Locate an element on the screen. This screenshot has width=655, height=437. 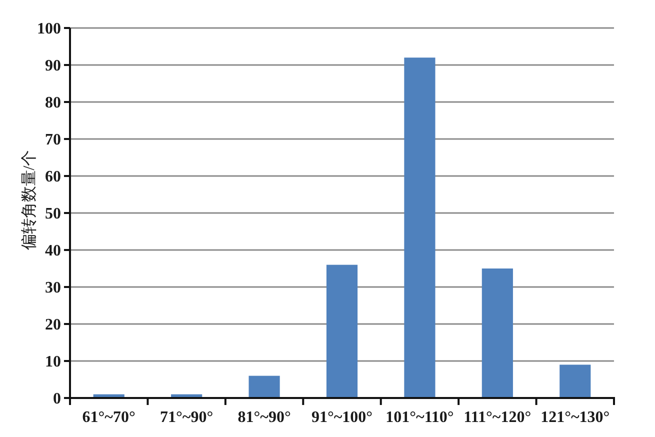
x-tick-label: 101°~110° is located at coordinates (420, 417).